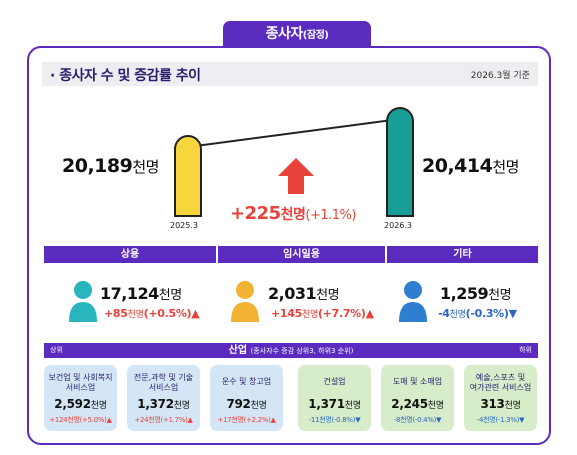  I want to click on reference-date: 2026.3월 기준, so click(500, 76).